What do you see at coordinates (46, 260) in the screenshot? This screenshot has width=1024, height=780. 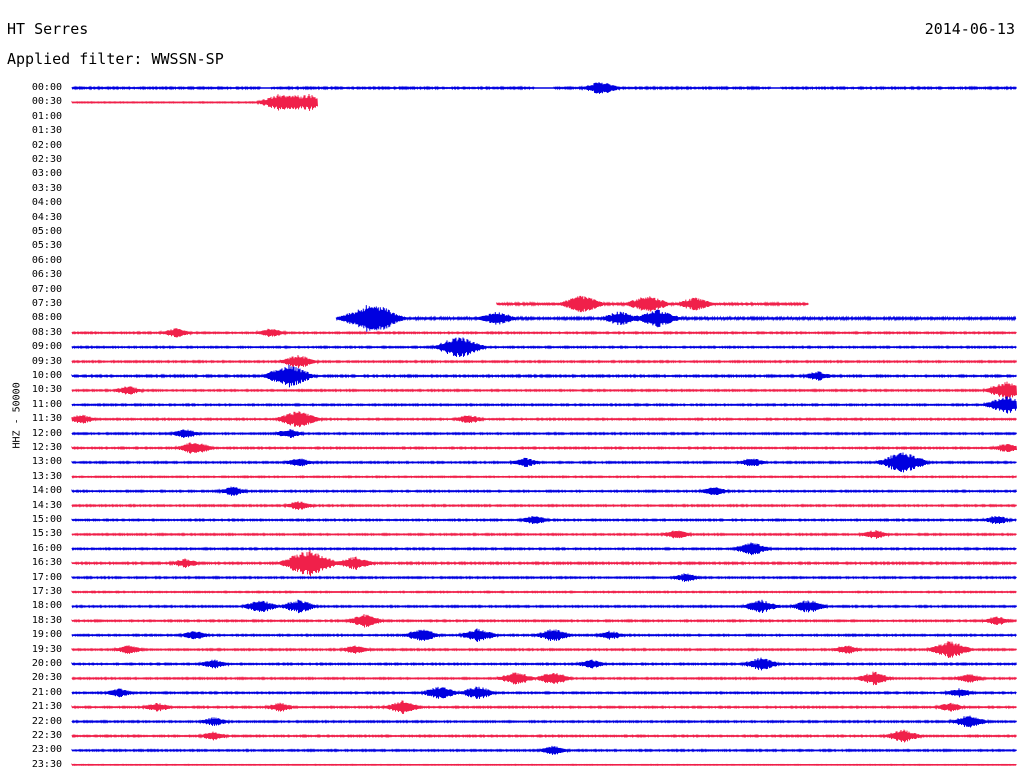 I see `time-tick-0600: 06:00` at bounding box center [46, 260].